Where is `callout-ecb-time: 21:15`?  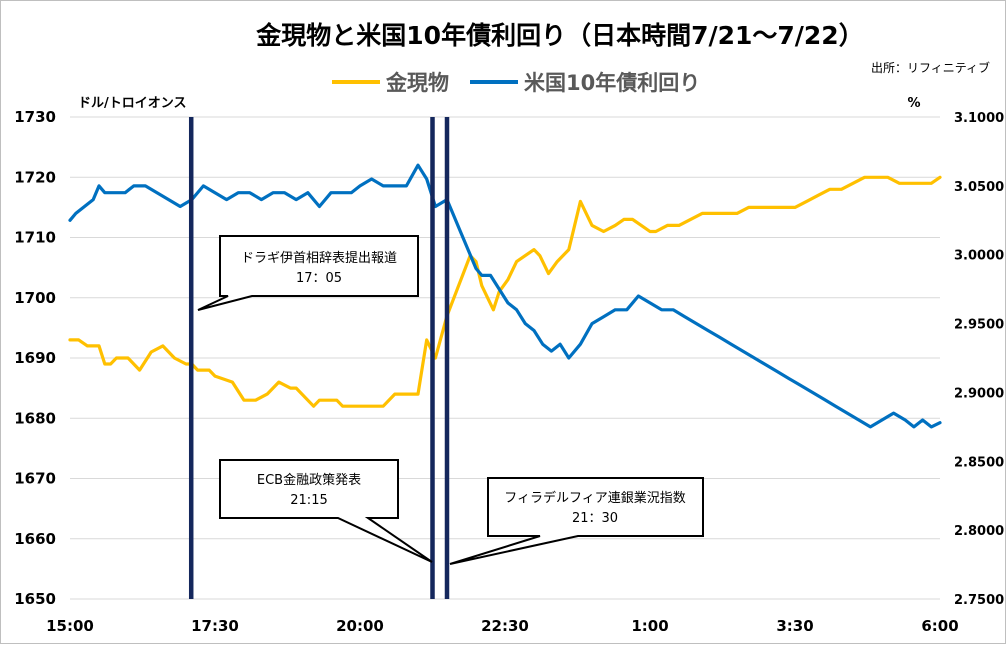 callout-ecb-time: 21:15 is located at coordinates (308, 500).